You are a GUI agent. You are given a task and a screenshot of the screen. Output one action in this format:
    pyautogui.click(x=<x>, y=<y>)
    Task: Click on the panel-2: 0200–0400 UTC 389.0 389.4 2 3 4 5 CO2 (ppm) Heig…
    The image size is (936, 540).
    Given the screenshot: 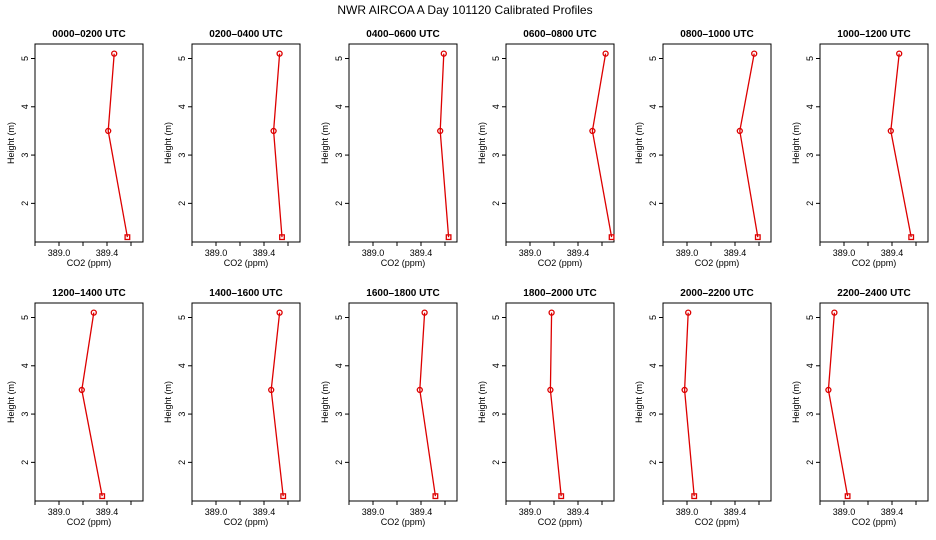 What is the action you would take?
    pyautogui.click(x=232, y=148)
    